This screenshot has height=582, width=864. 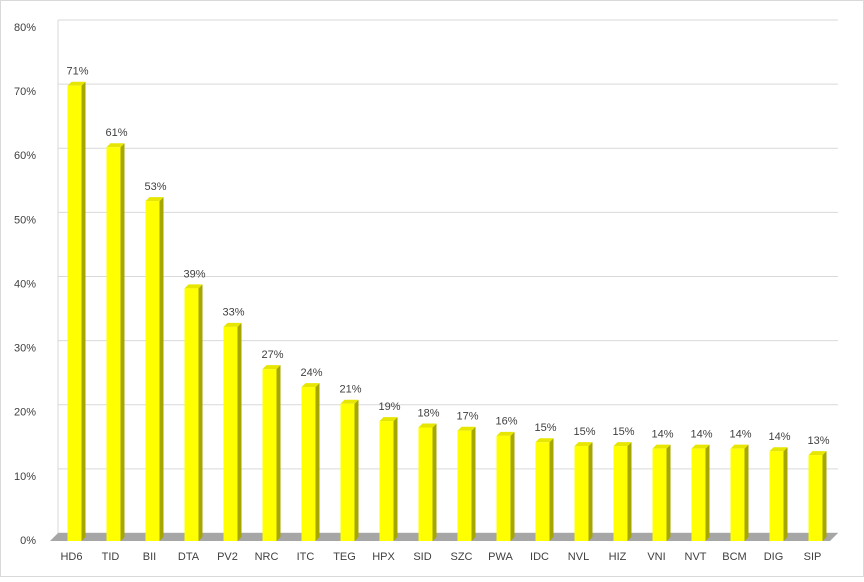 What do you see at coordinates (428, 413) in the screenshot?
I see `value-label: 18%` at bounding box center [428, 413].